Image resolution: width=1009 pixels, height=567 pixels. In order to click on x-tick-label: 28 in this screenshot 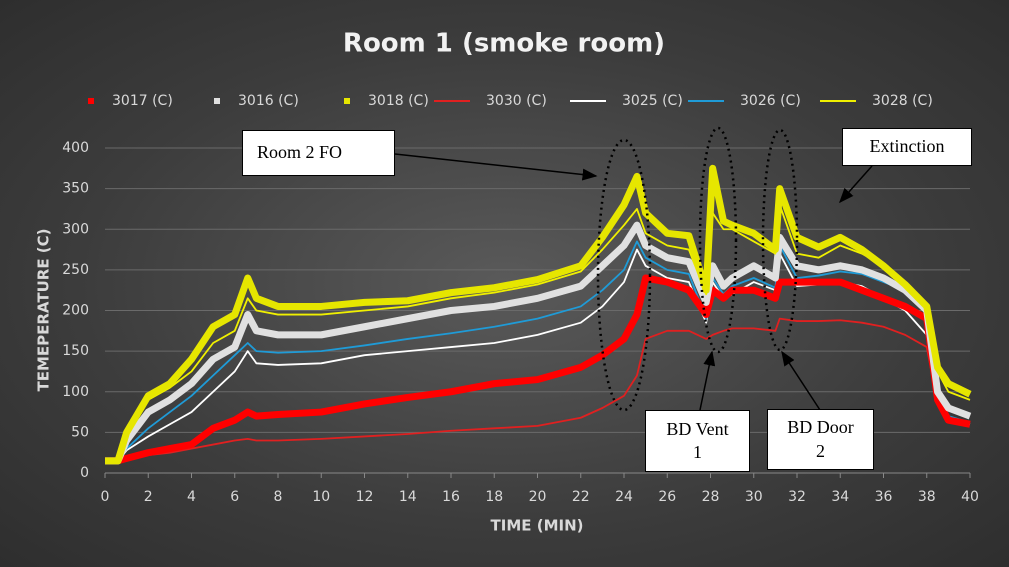, I will do `click(711, 497)`.